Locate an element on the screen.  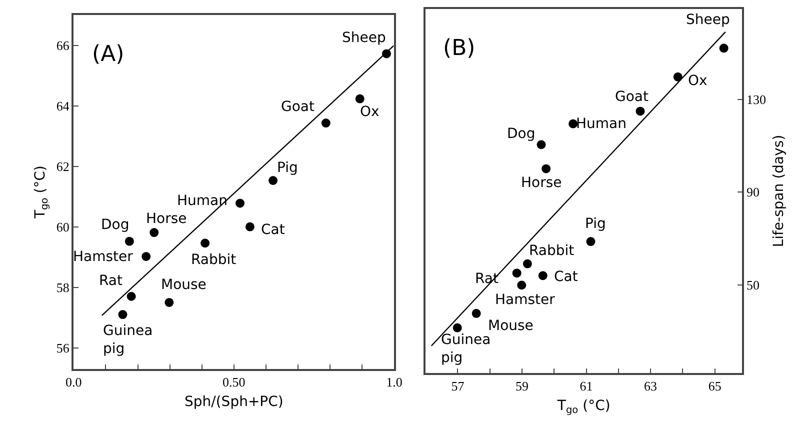
x-tick-label: 63 is located at coordinates (651, 386).